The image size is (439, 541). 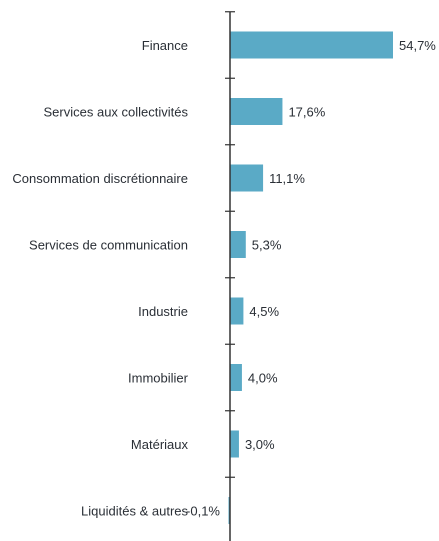 What do you see at coordinates (264, 311) in the screenshot?
I see `value-label: 4,5%` at bounding box center [264, 311].